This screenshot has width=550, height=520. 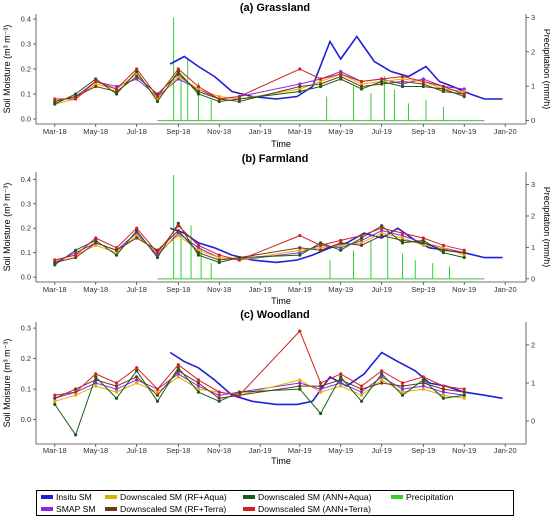 I want to click on x-tick-label: Jan-19, so click(x=260, y=450).